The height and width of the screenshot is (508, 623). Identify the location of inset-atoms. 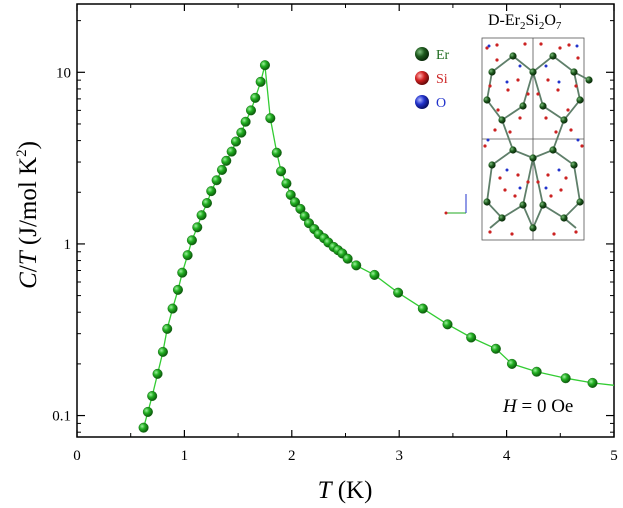
(538, 139).